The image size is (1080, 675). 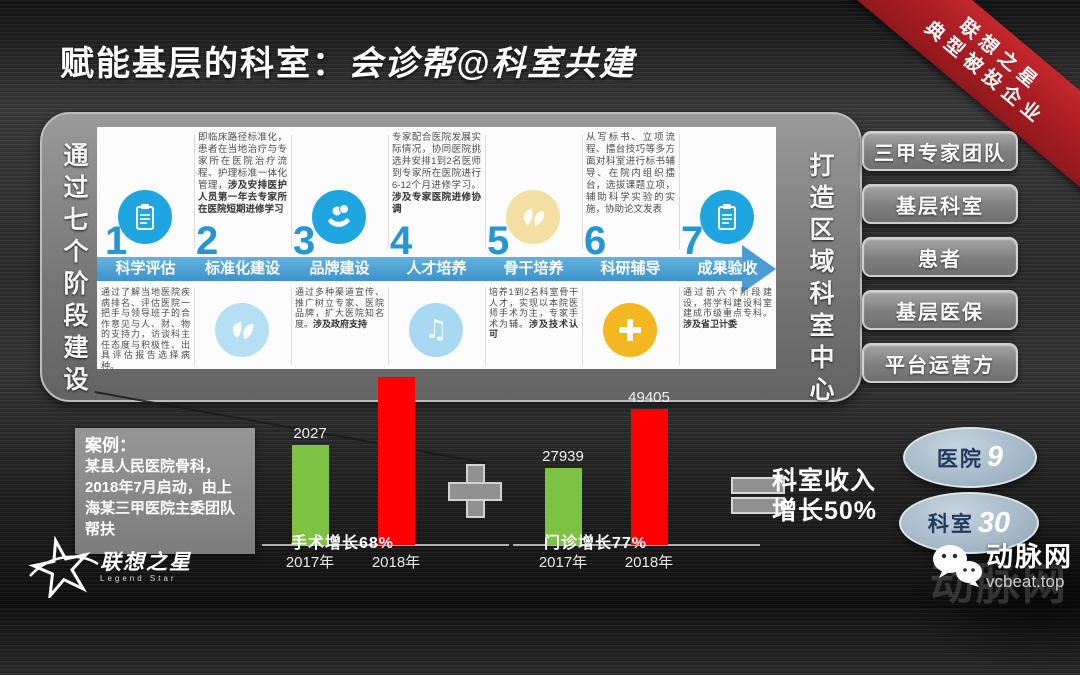 What do you see at coordinates (563, 456) in the screenshot?
I see `bar-value-label: 27939` at bounding box center [563, 456].